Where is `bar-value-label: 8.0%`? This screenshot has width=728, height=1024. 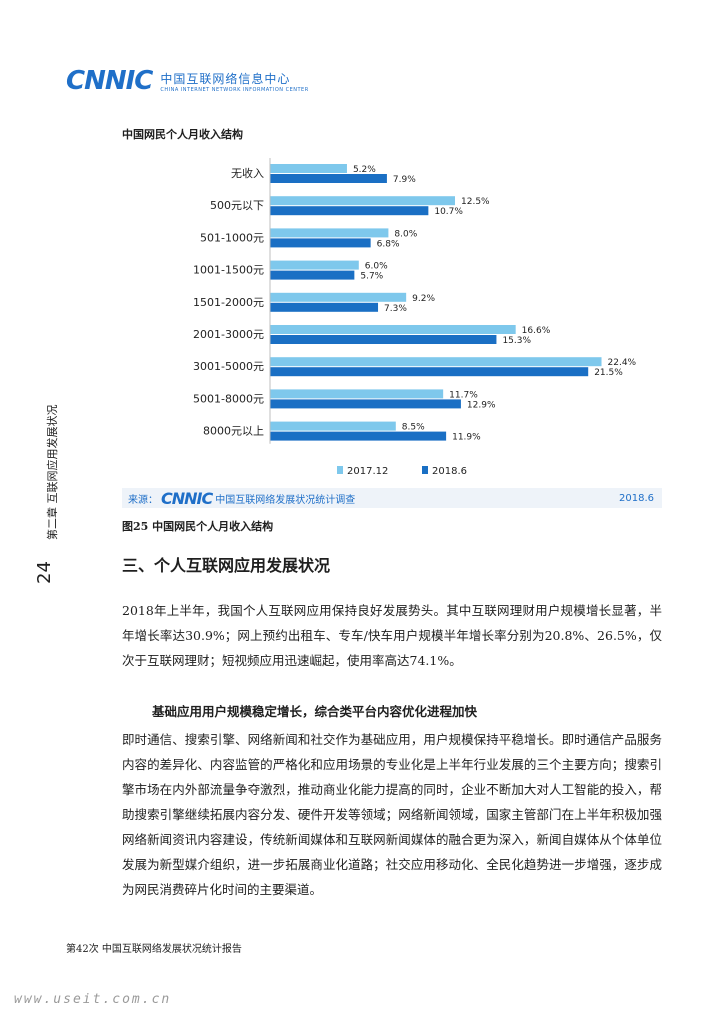
bar-value-label: 8.0% is located at coordinates (405, 234).